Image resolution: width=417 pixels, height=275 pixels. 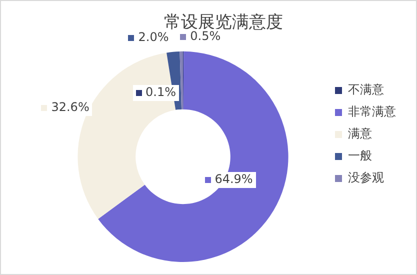 What do you see at coordinates (161, 92) in the screenshot?
I see `data-label: 0.1%` at bounding box center [161, 92].